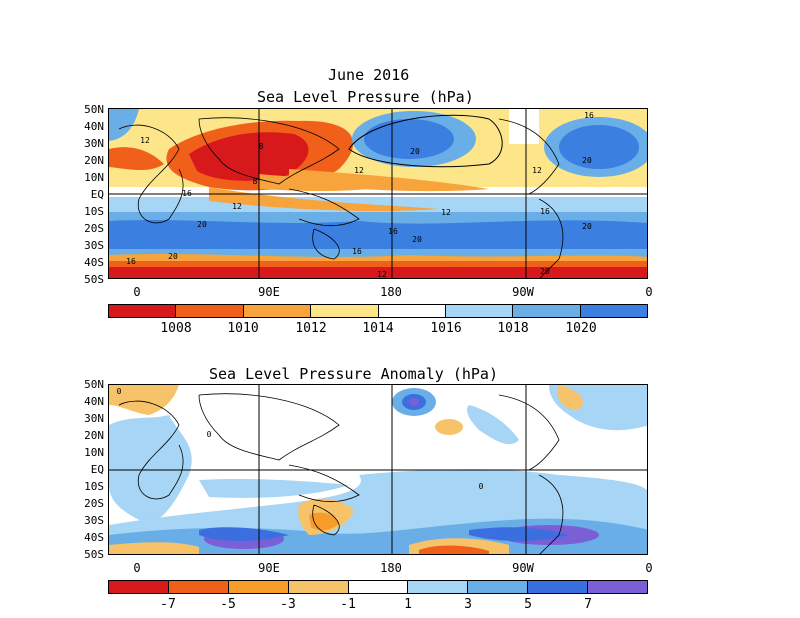 The image size is (800, 618). What do you see at coordinates (378, 328) in the screenshot?
I see `colorbar-label: 1014` at bounding box center [378, 328].